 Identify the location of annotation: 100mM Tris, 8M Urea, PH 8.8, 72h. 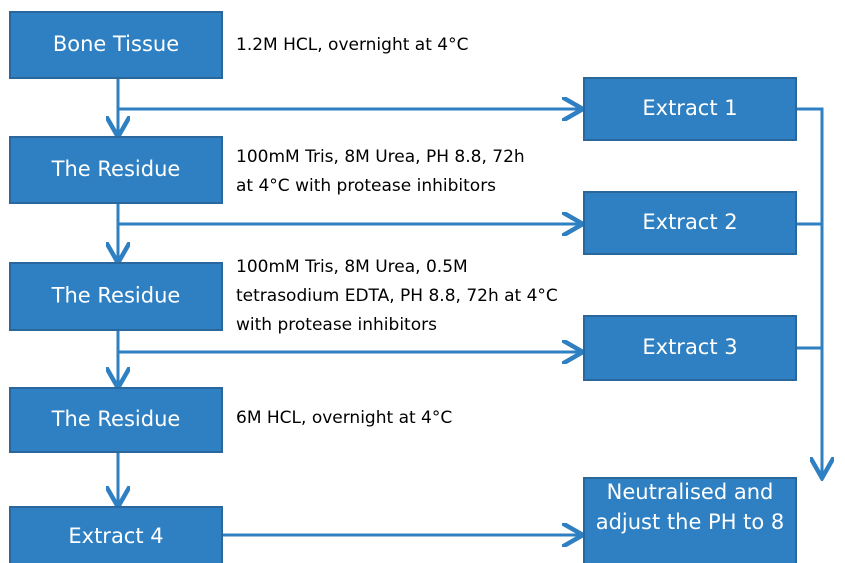
(380, 157).